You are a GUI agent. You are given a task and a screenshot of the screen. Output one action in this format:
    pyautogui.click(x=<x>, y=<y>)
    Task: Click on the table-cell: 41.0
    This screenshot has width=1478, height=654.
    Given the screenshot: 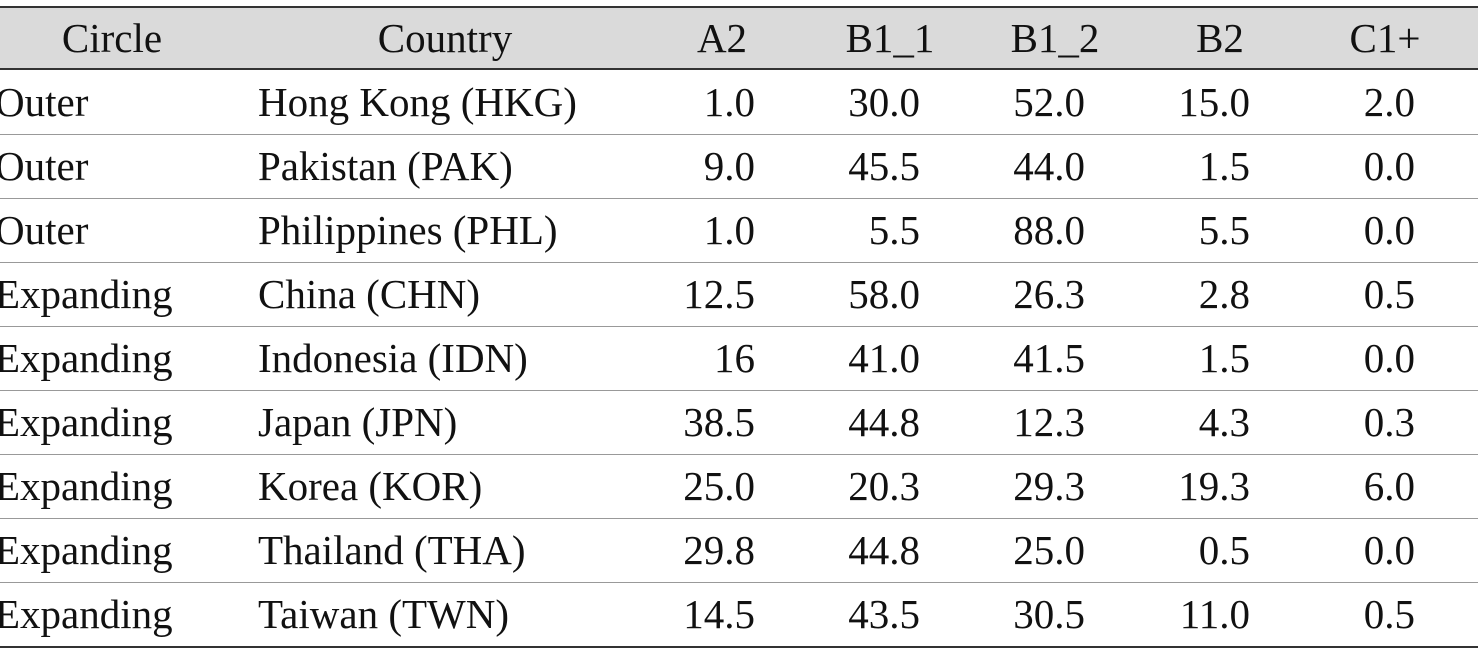 What is the action you would take?
    pyautogui.click(x=884, y=358)
    